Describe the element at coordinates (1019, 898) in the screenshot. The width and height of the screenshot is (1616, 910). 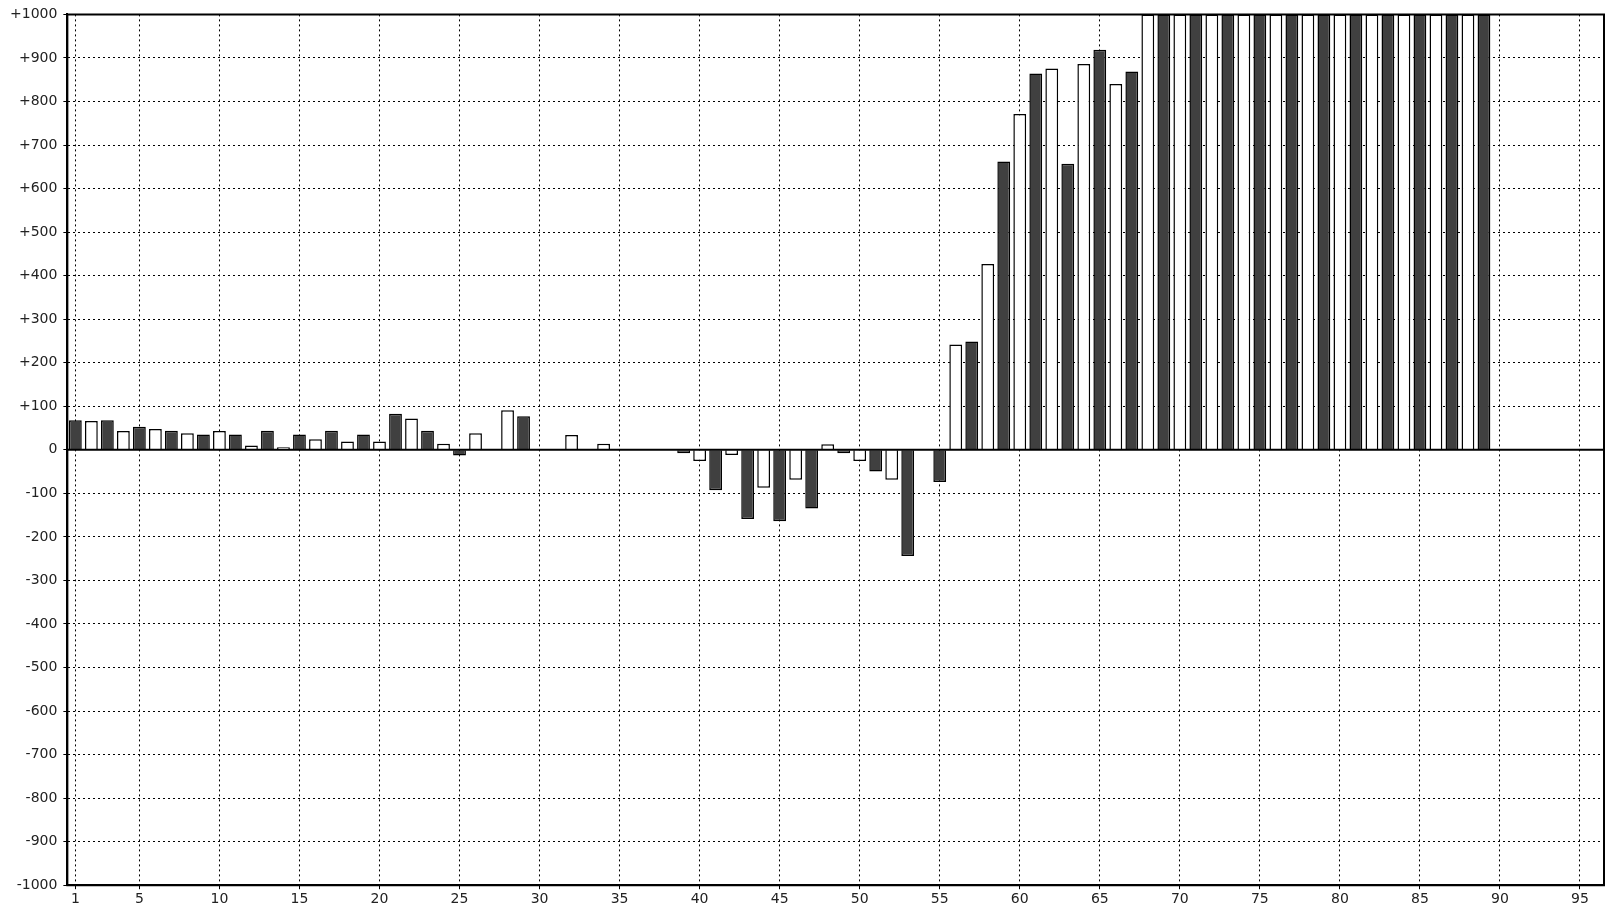
I see `x-tick-label: 60` at that location.